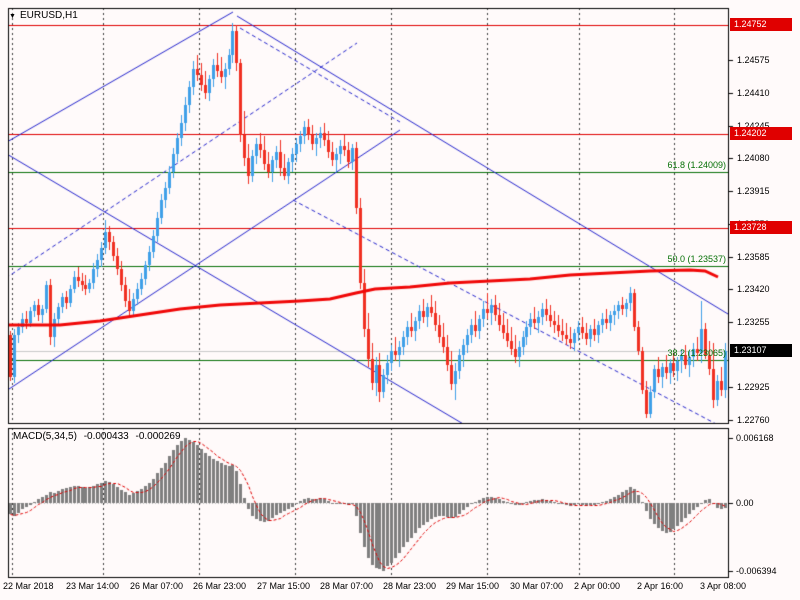 Image resolution: width=800 pixels, height=600 pixels. Describe the element at coordinates (745, 503) in the screenshot. I see `macd-tick-label: 0.00` at that location.